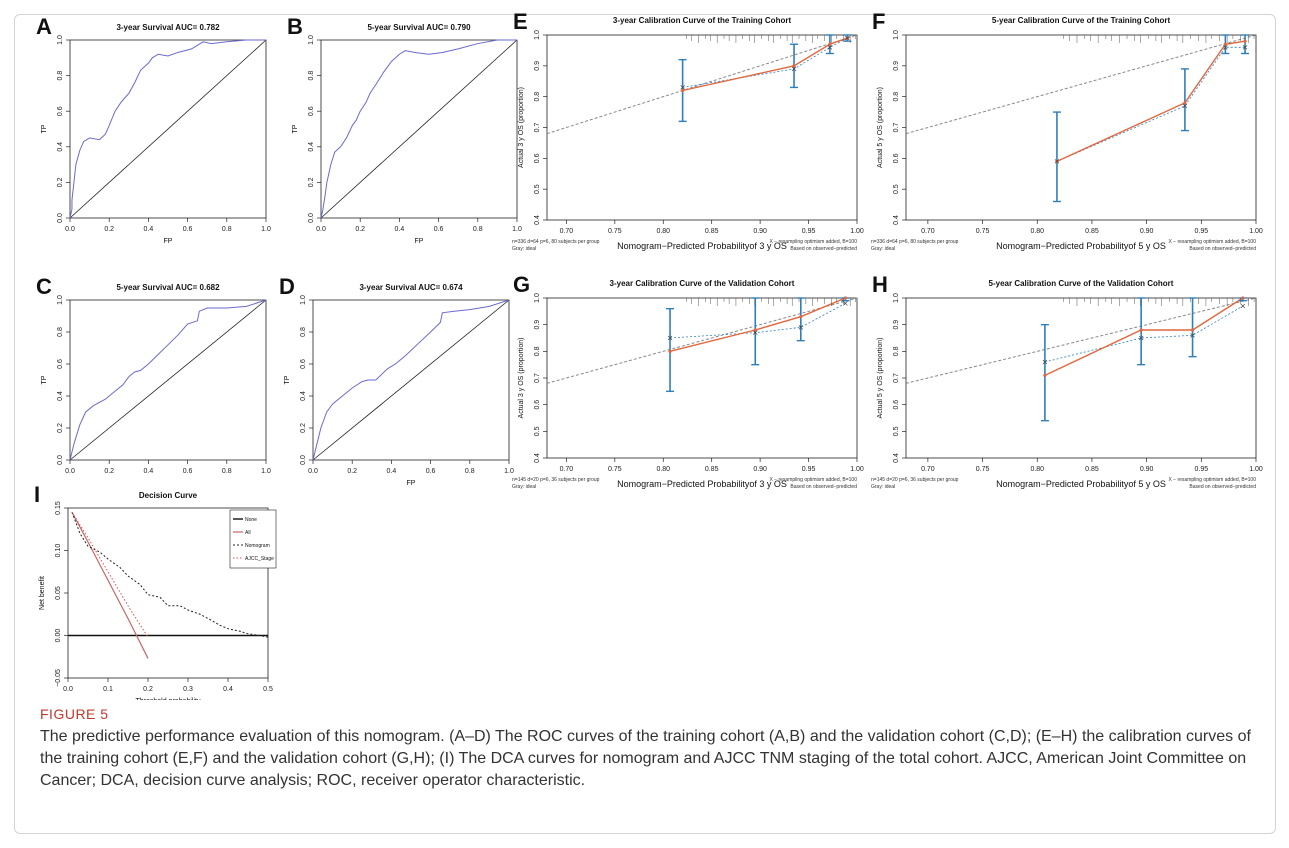 The width and height of the screenshot is (1289, 848). I want to click on x-axis-label: Nomogram−Predicted Probabilityof 5 y OS, so click(1081, 246).